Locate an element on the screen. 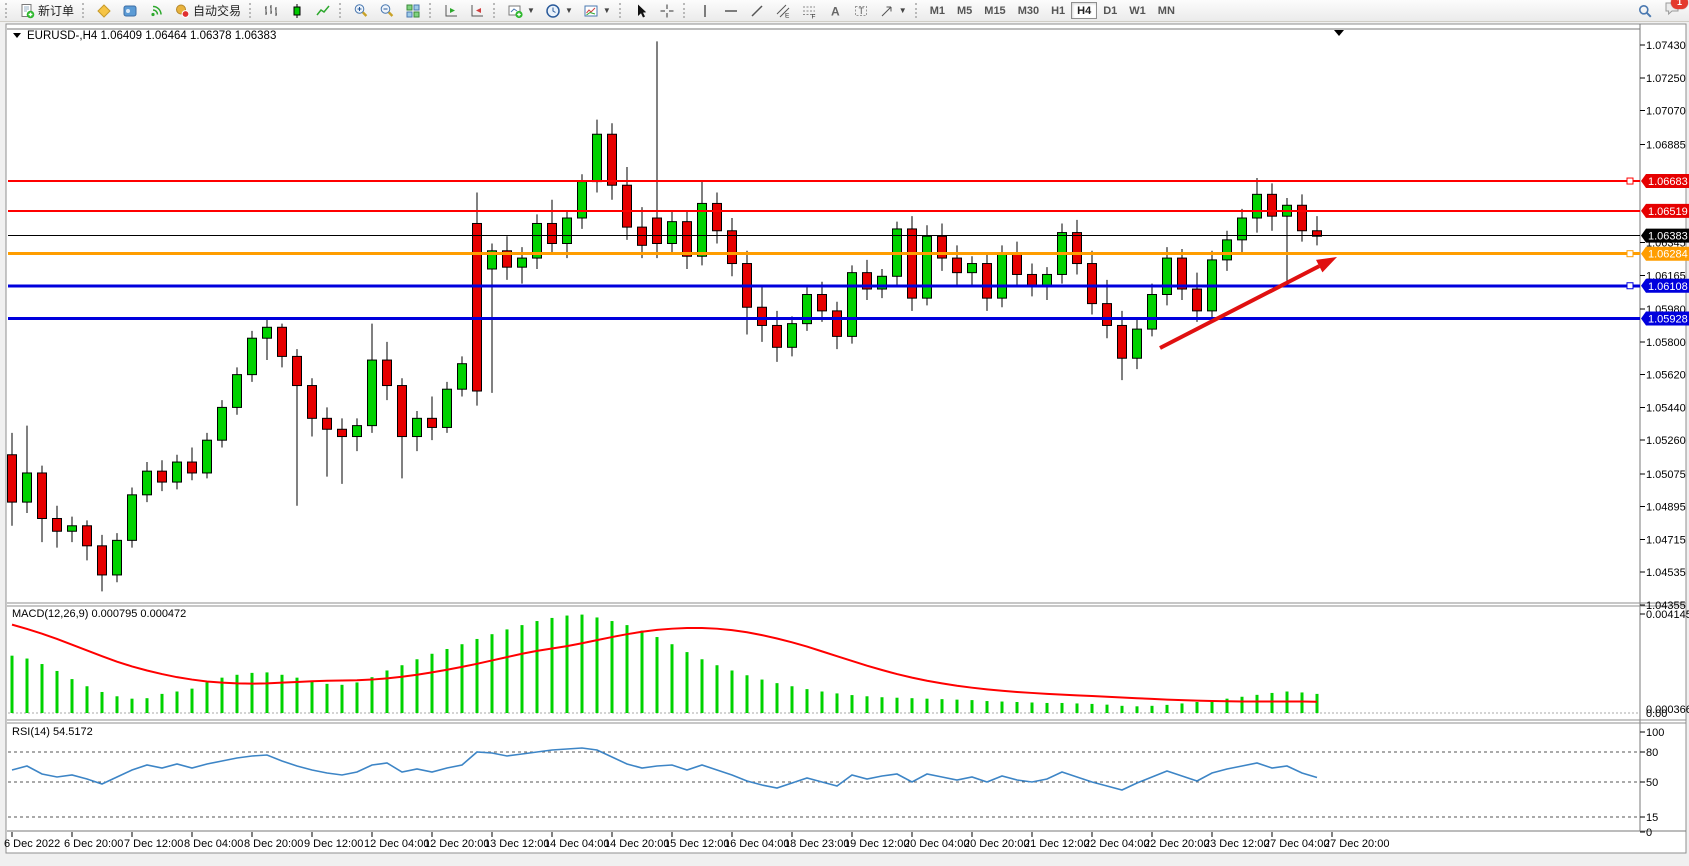 Image resolution: width=1689 pixels, height=866 pixels. autotrading-button: 自动交易 is located at coordinates (207, 10).